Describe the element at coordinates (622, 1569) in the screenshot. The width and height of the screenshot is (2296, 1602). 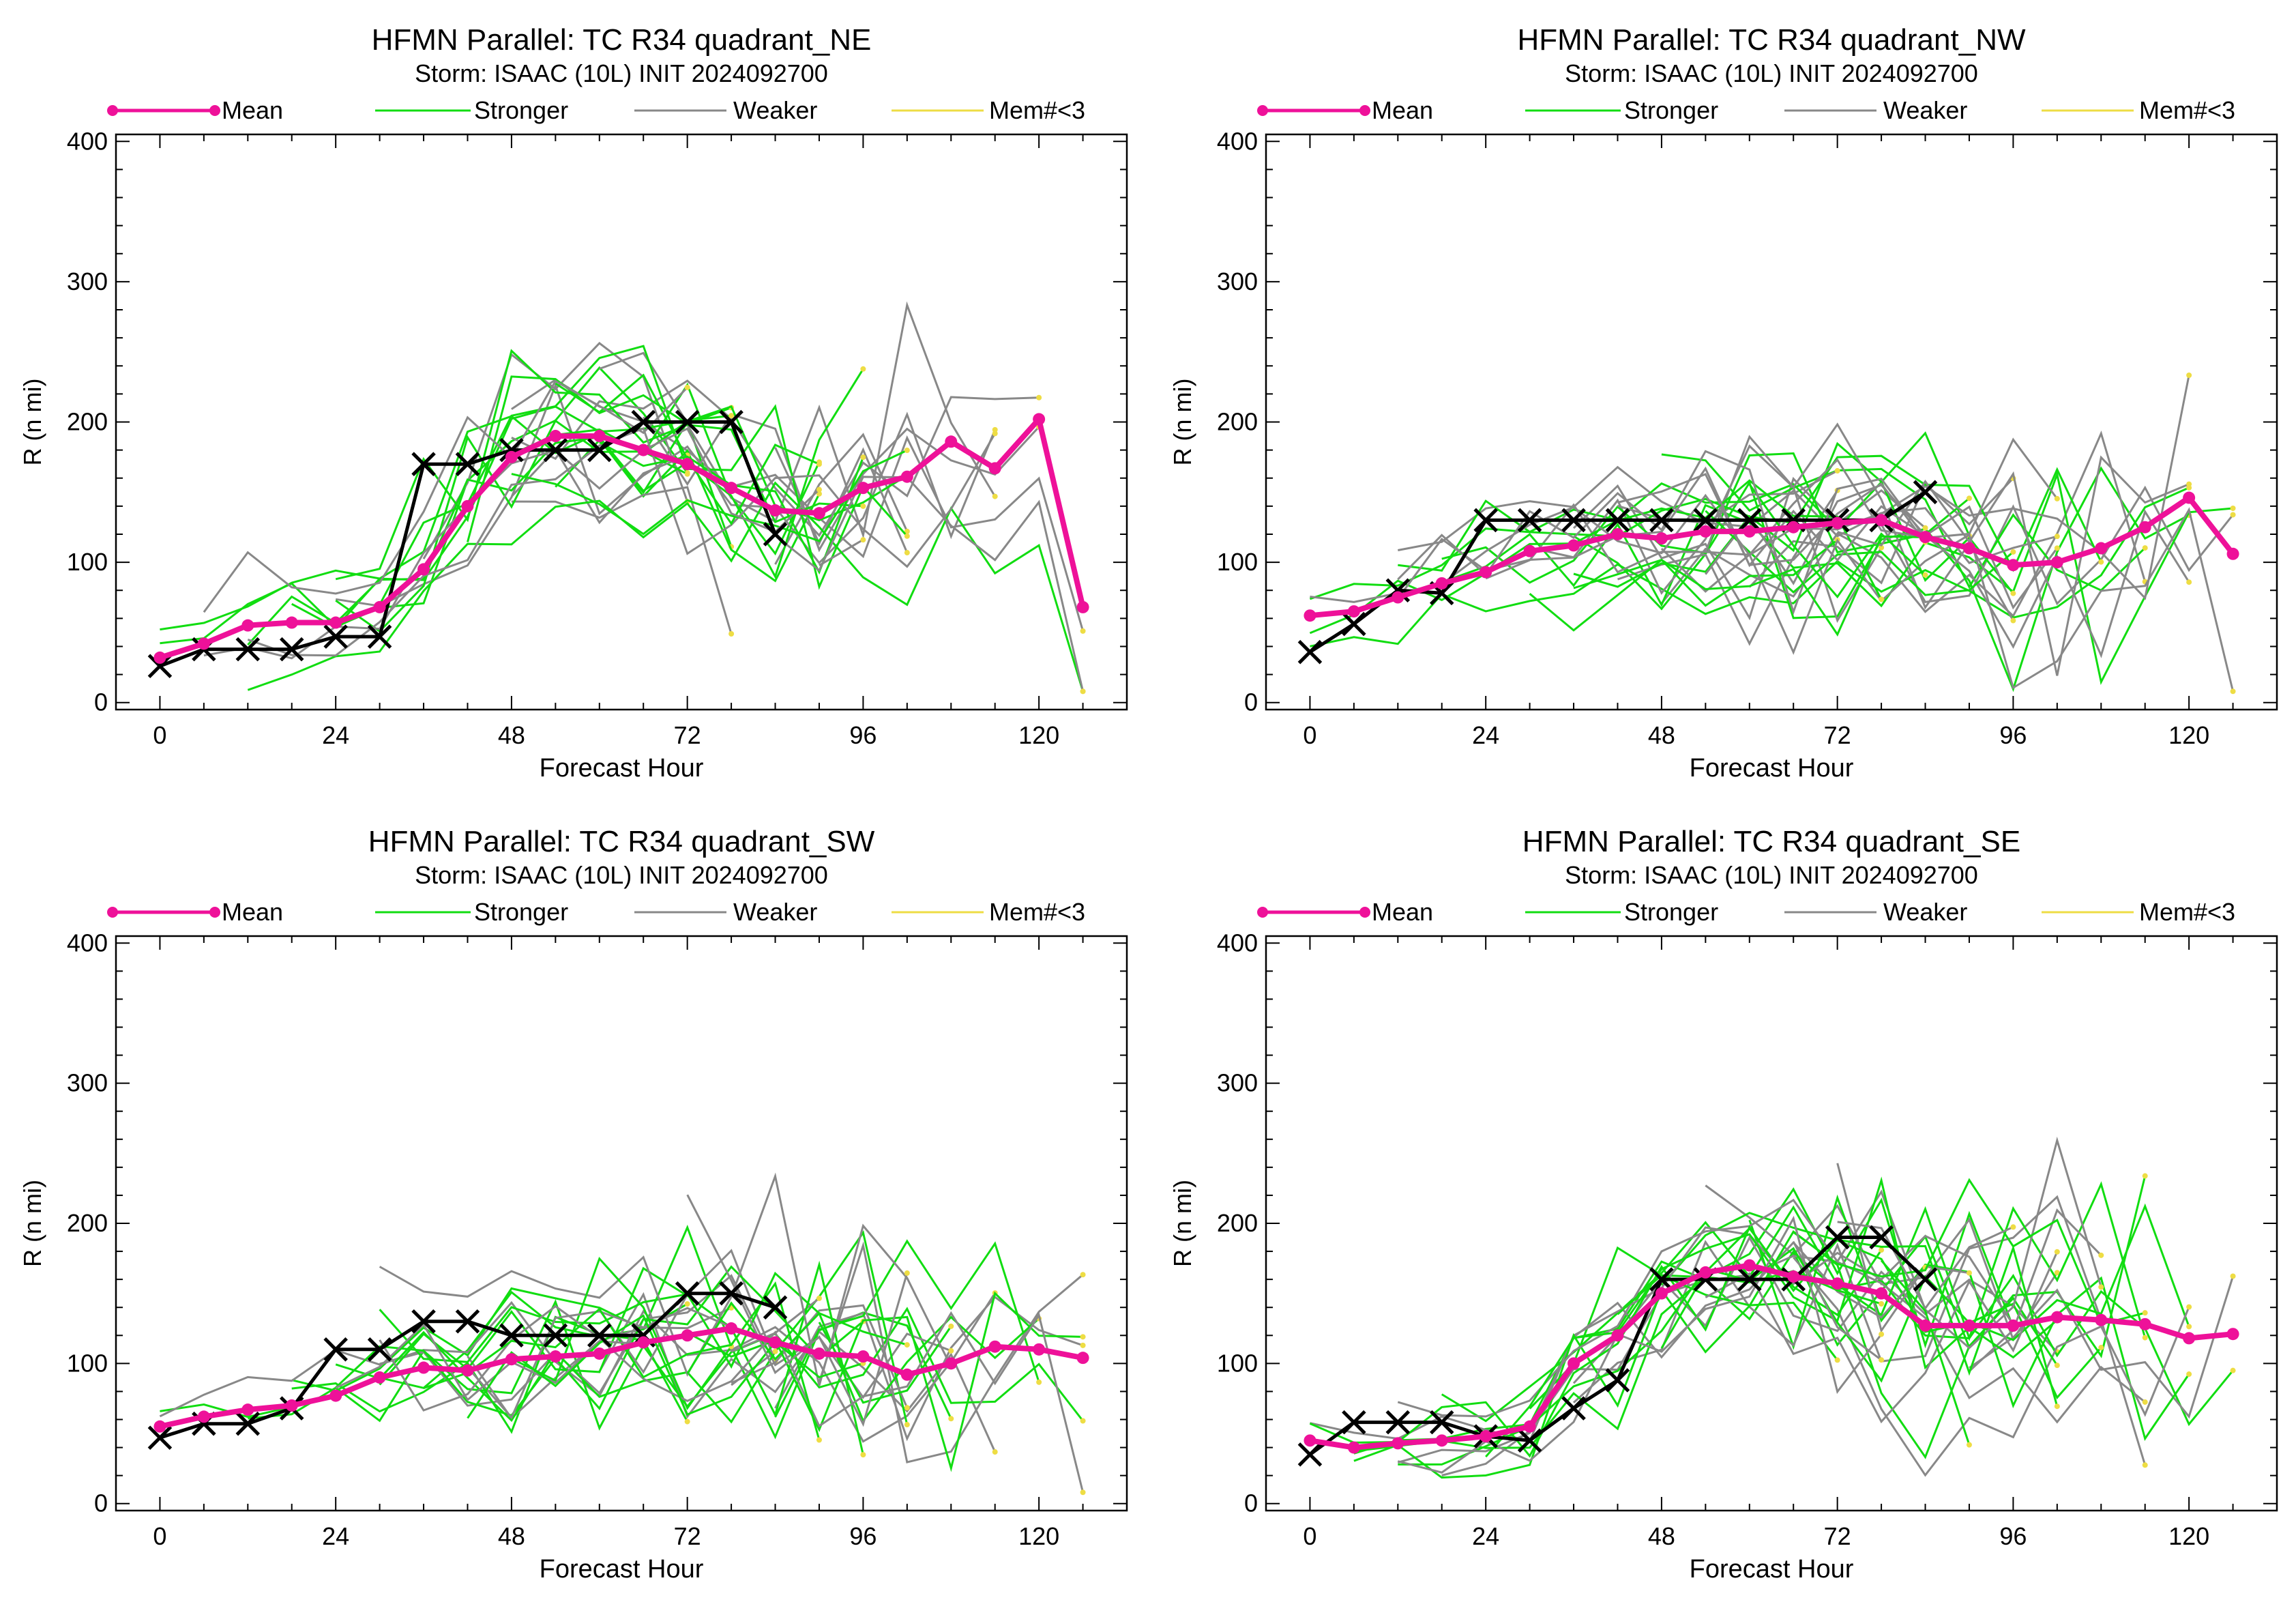
I see `x-axis-label: Forecast Hour` at that location.